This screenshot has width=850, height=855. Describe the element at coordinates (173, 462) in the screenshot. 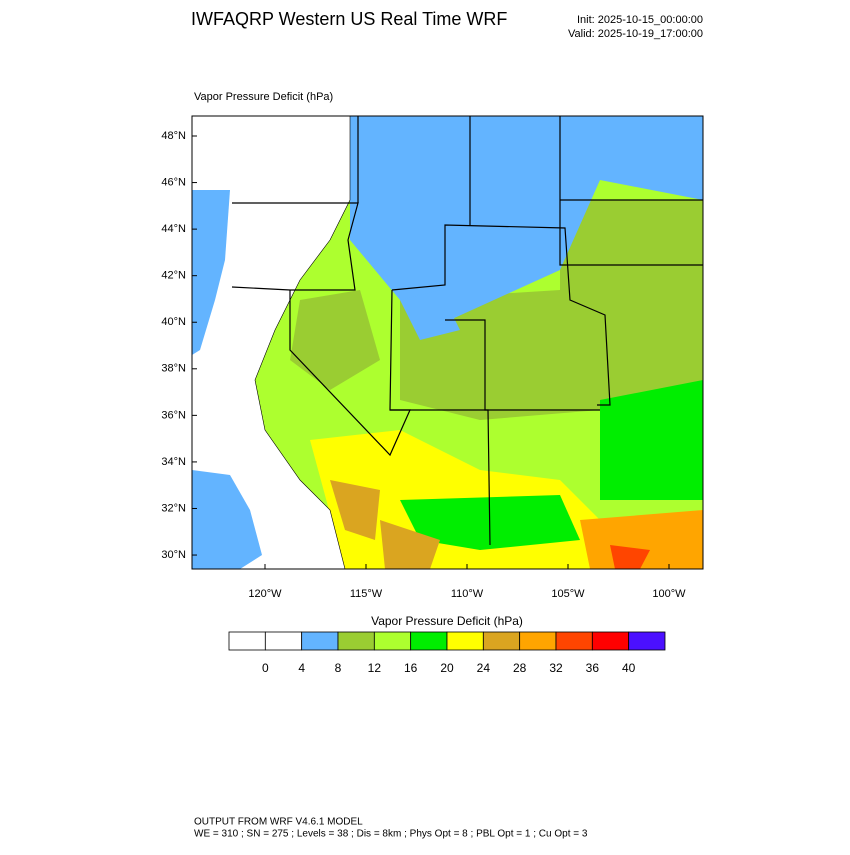

I see `lat-tick-label: 34°N` at that location.